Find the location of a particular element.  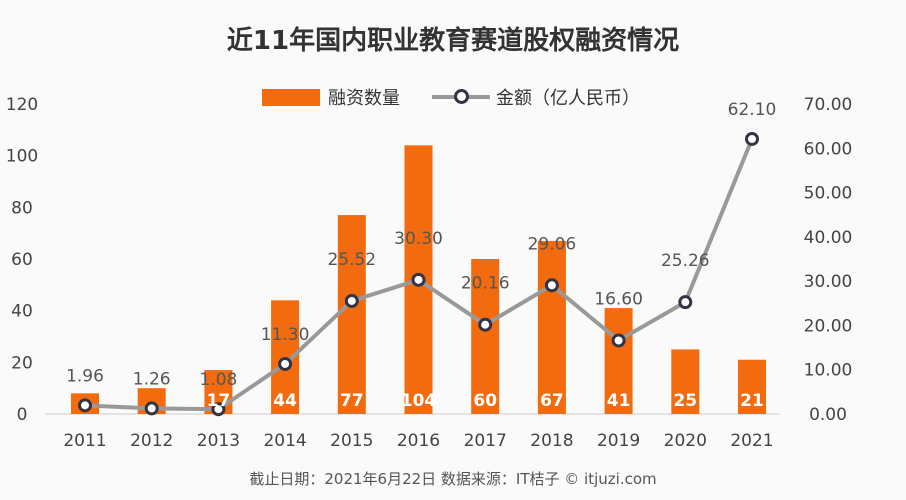

x-tick-label: 2019 is located at coordinates (618, 441).